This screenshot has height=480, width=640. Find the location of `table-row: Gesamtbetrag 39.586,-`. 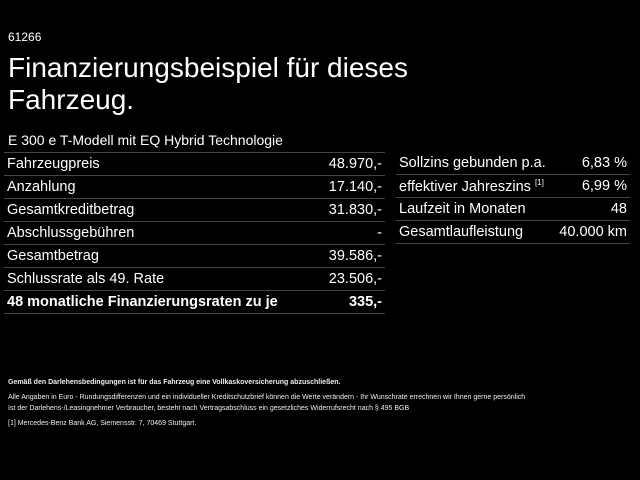

table-row: Gesamtbetrag 39.586,- is located at coordinates (194, 256).